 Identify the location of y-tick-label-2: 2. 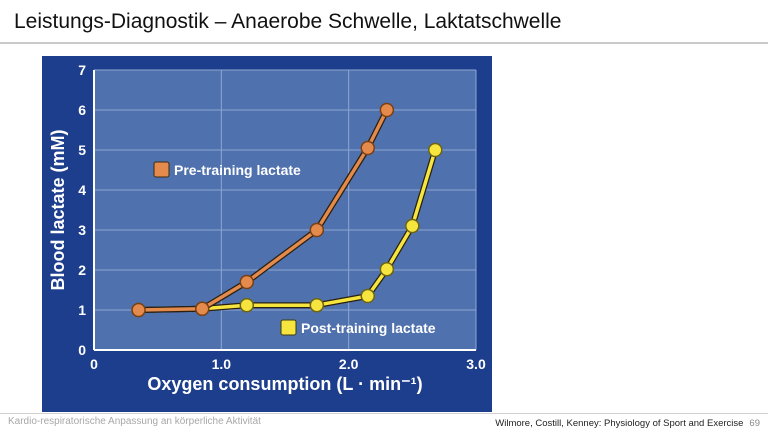
(82, 270).